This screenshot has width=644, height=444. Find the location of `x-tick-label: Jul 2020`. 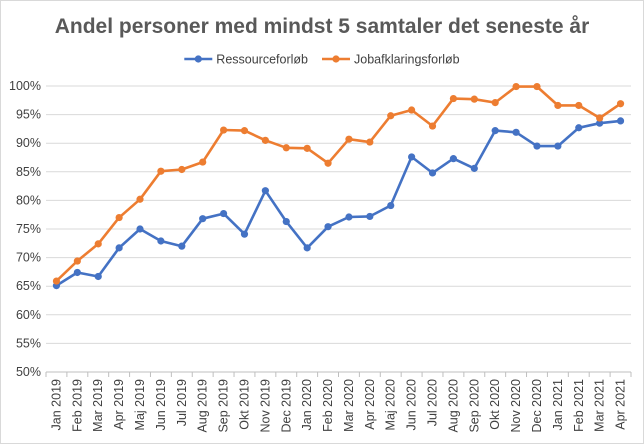

x-tick-label: Jul 2020 is located at coordinates (433, 402).